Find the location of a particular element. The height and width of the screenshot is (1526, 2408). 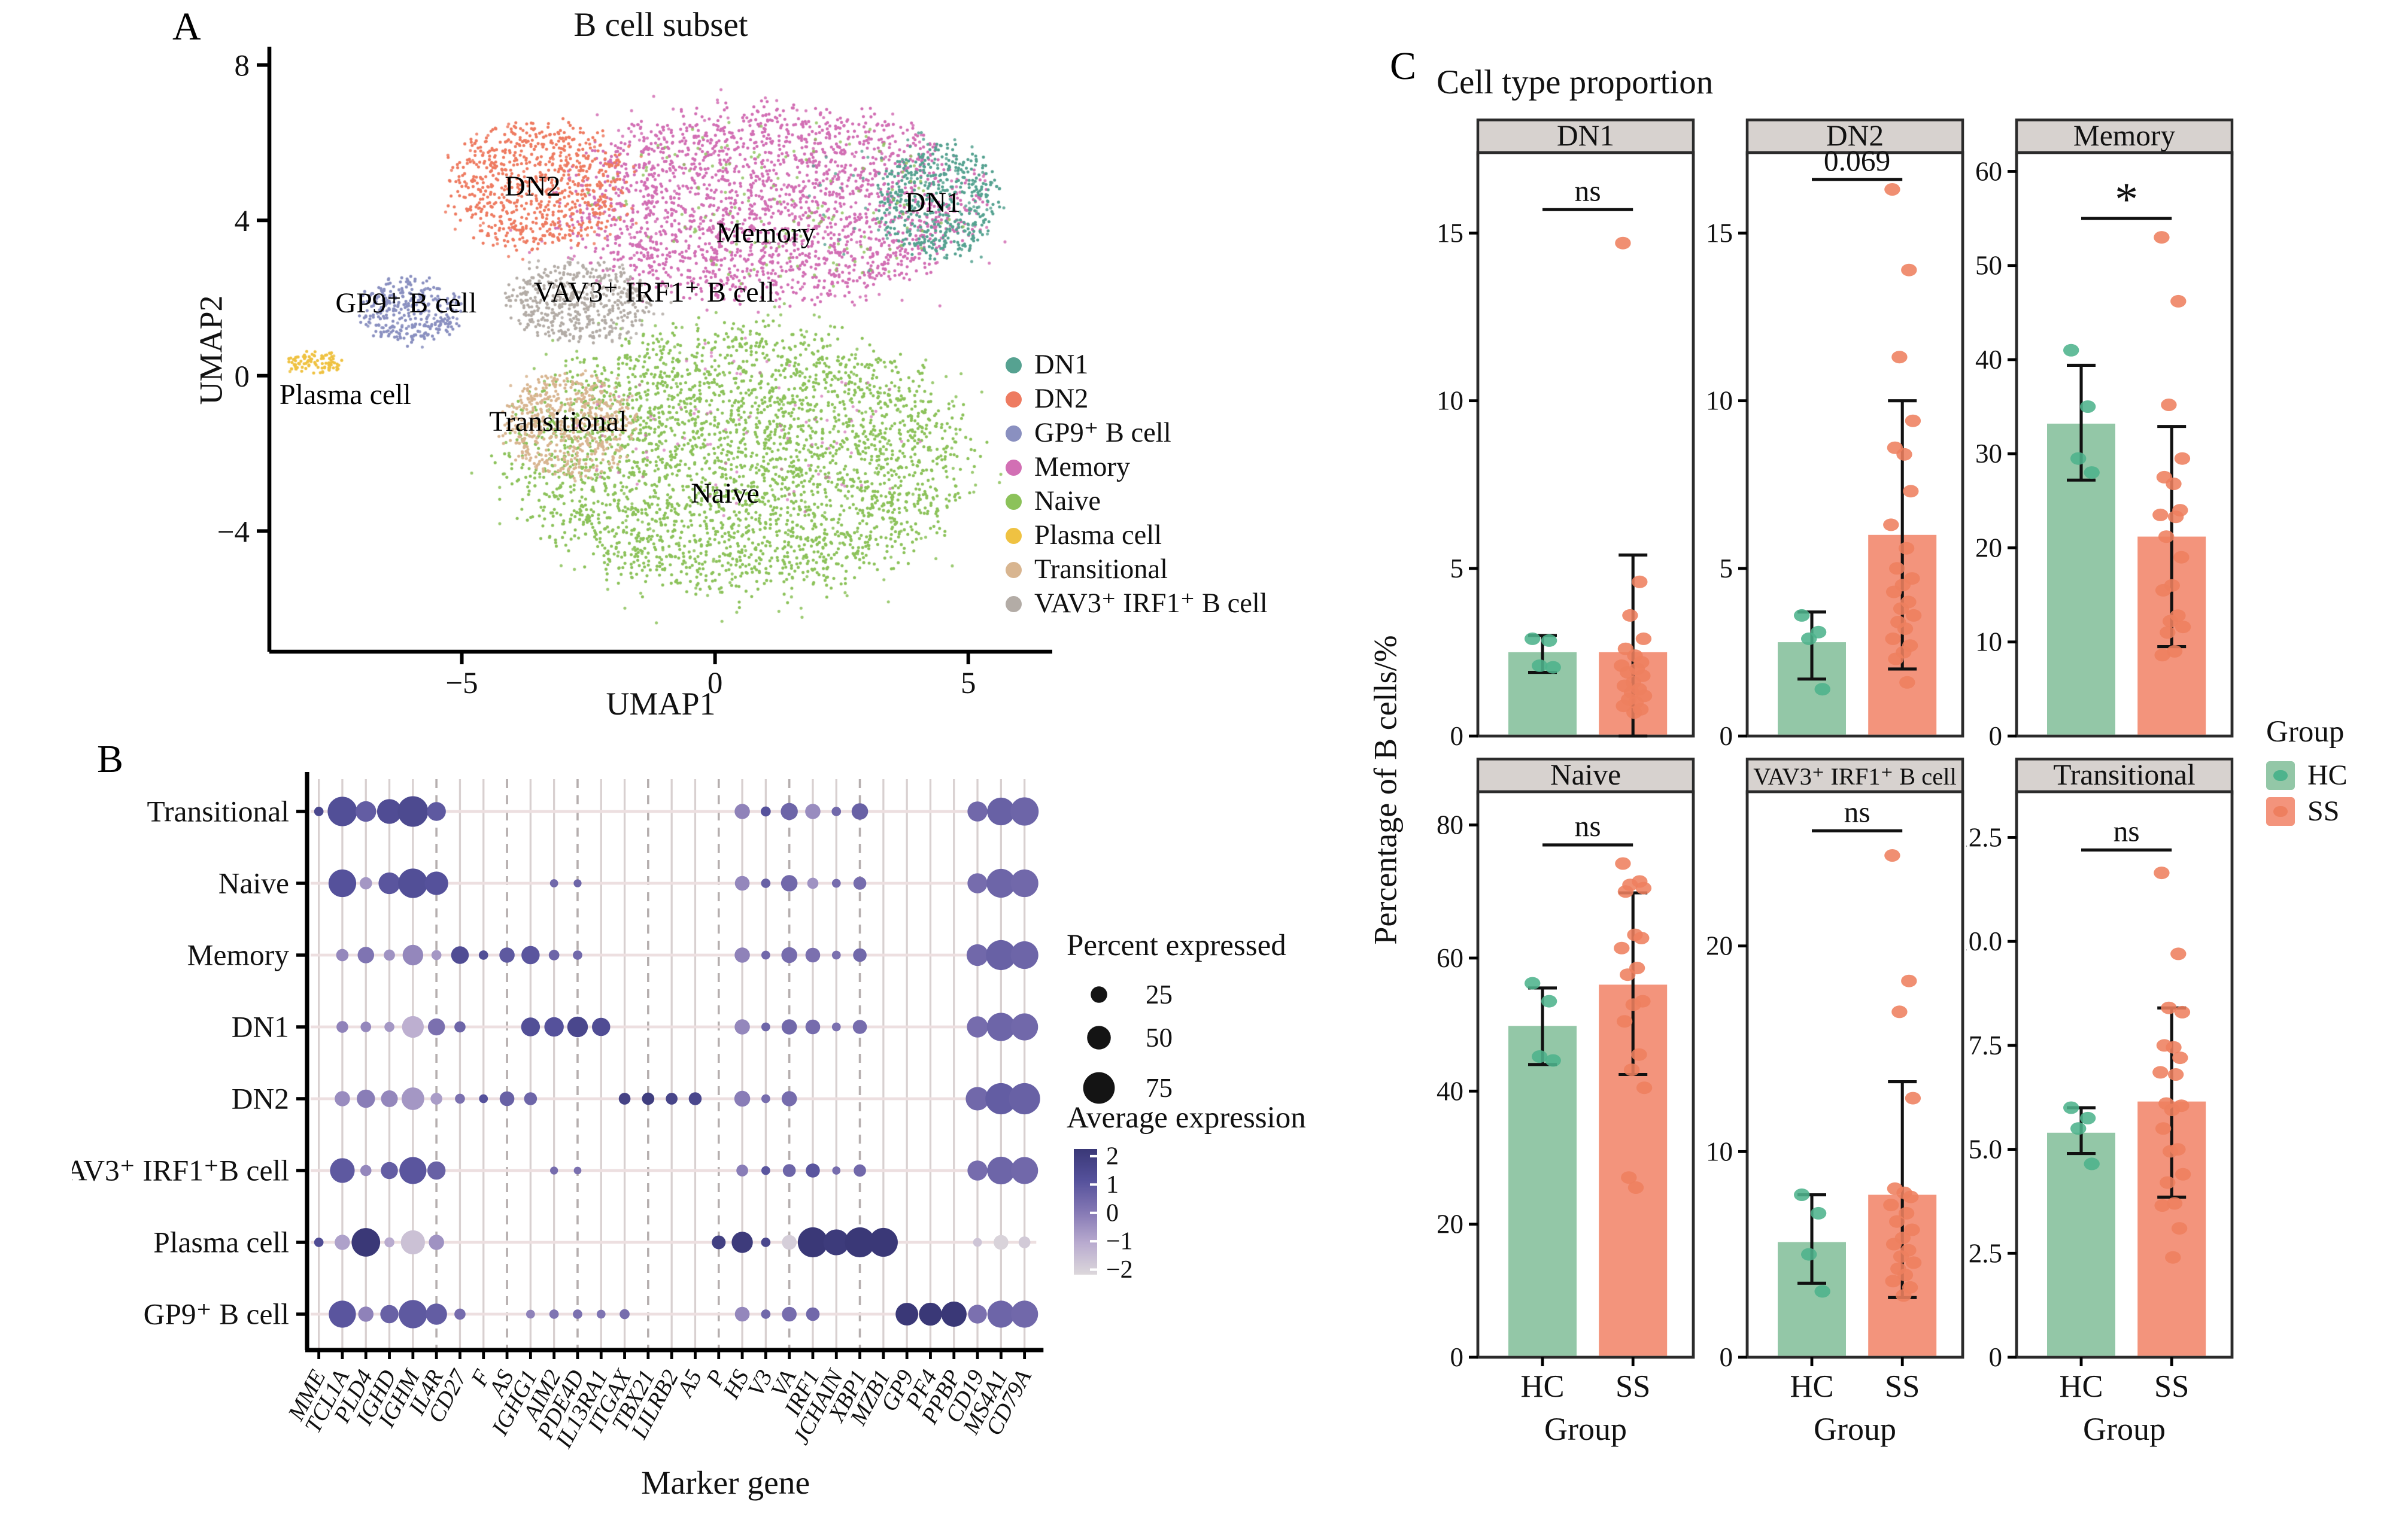

strip-title: Naive is located at coordinates (1585, 774).